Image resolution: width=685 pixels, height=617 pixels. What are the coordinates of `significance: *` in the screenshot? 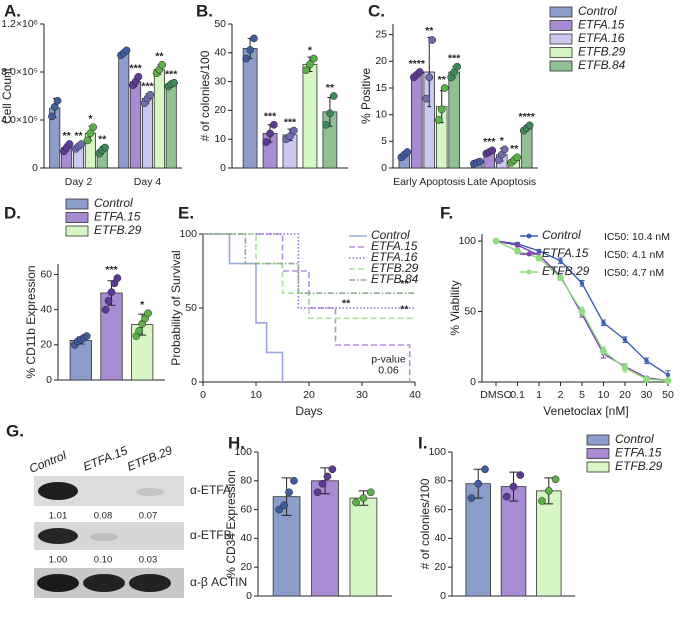 It's located at (90, 119).